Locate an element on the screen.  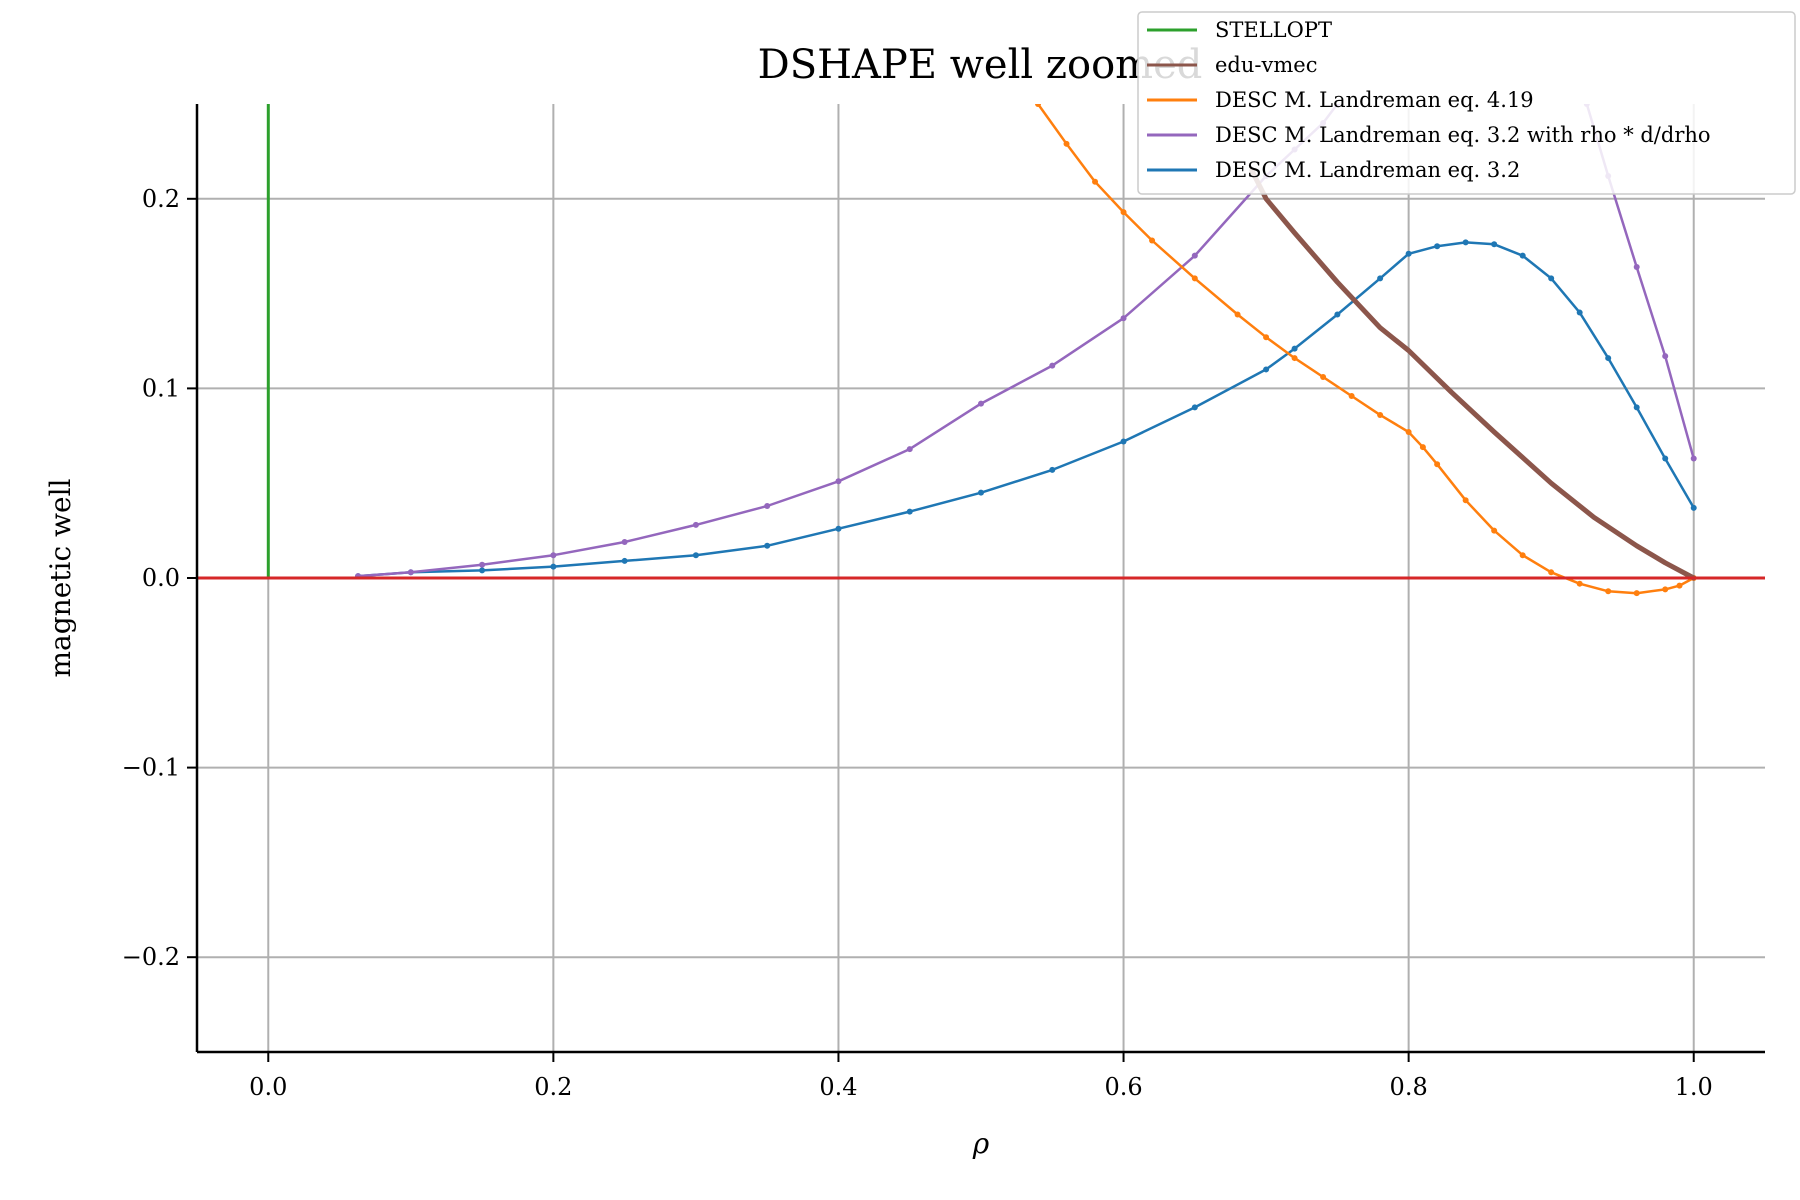
legend-label-2: DESC M. Landreman eq. 4.19 is located at coordinates (1374, 100).